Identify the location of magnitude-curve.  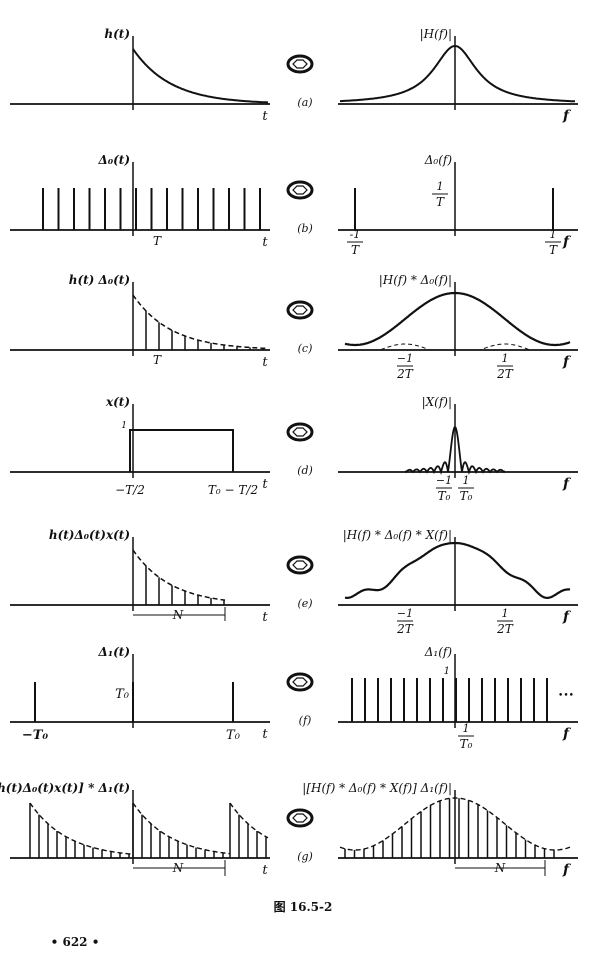
(457, 73).